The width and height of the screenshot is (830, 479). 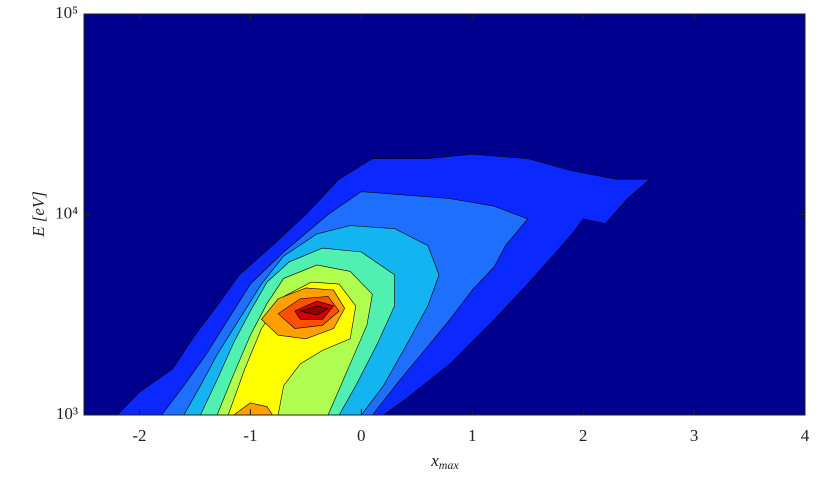 I want to click on y-tick-label: 10³, so click(x=67, y=413).